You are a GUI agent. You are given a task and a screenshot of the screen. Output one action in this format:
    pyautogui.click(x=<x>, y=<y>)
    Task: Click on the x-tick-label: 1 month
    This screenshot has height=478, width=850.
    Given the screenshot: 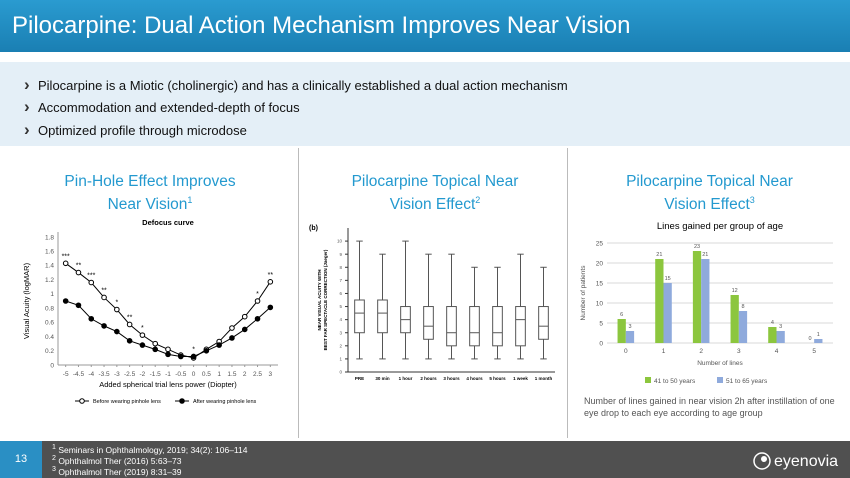 What is the action you would take?
    pyautogui.click(x=544, y=378)
    